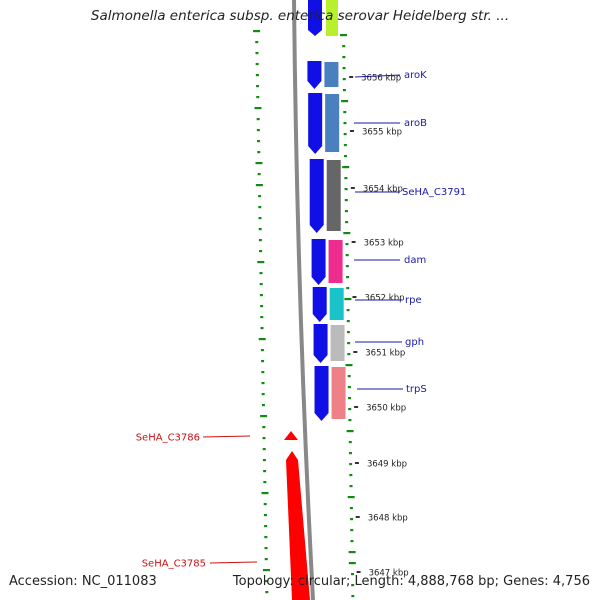  Describe the element at coordinates (384, 299) in the screenshot. I see `ruler-label: 3652 kbp` at that location.